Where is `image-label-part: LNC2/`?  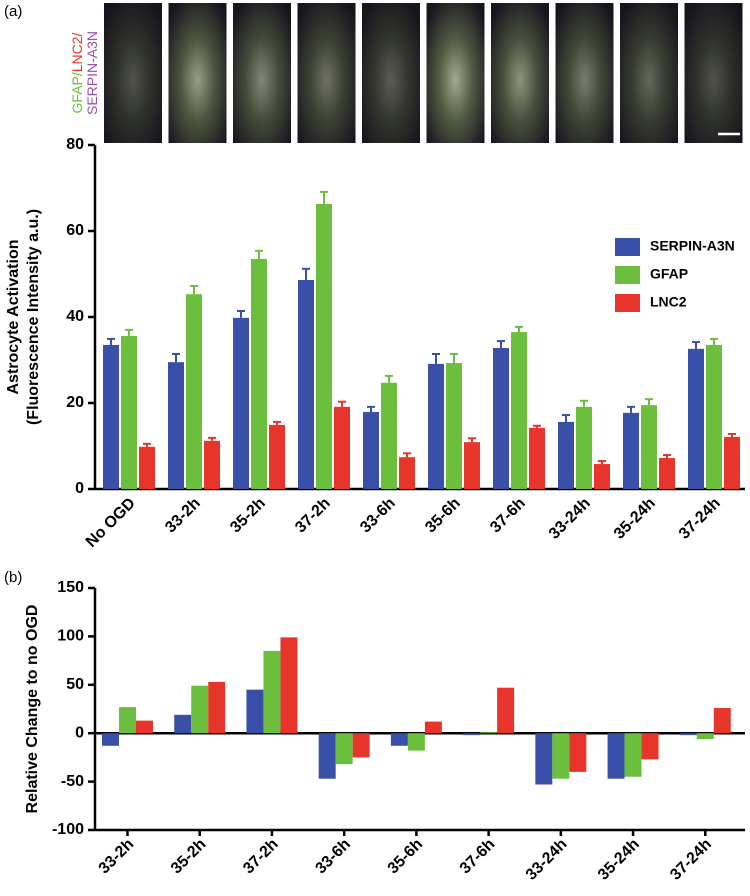
image-label-part: LNC2/ is located at coordinates (77, 52).